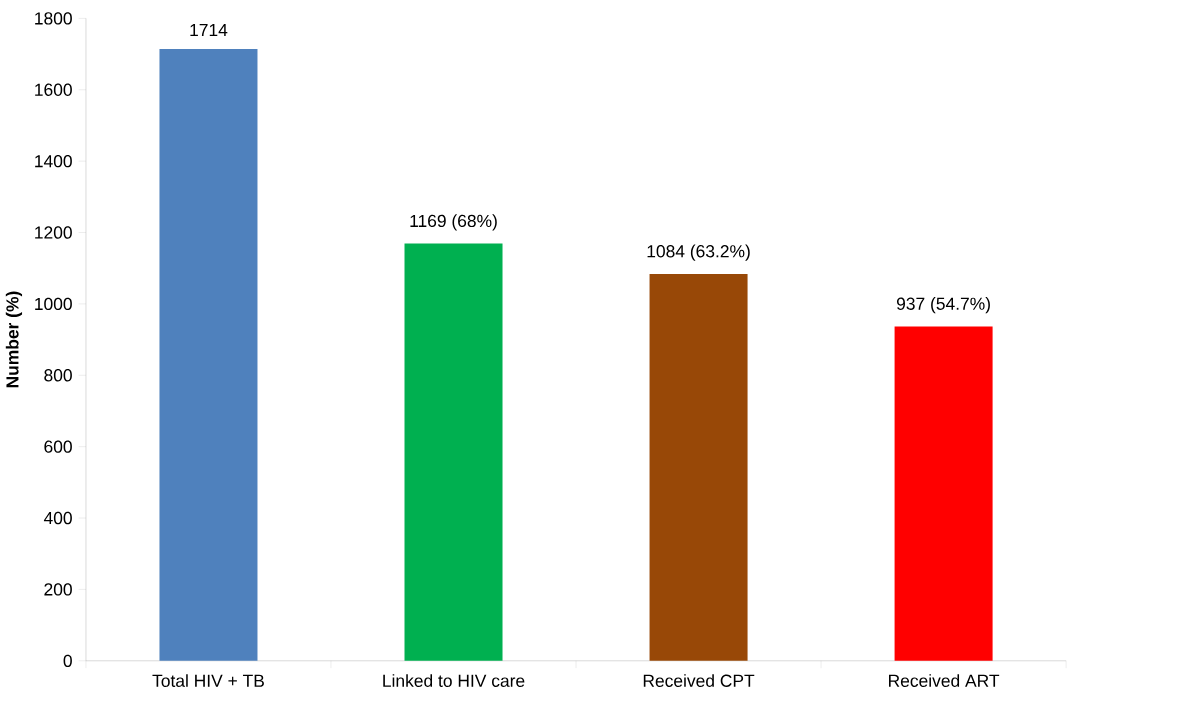  I want to click on y-axis-title: Number (%), so click(14, 339).